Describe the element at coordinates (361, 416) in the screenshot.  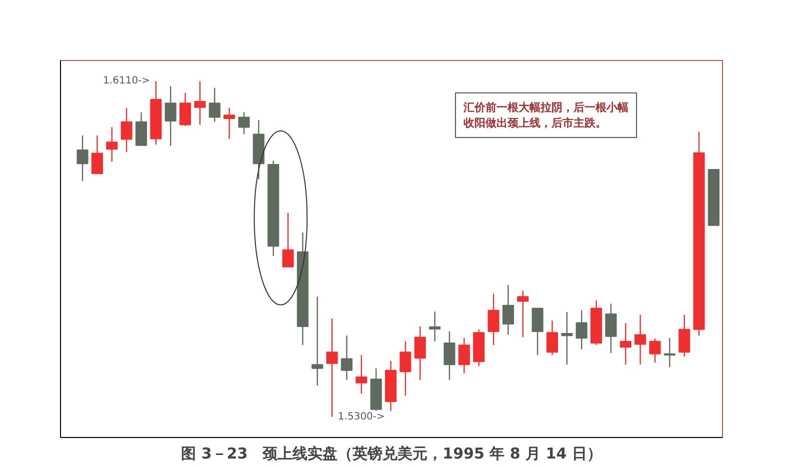
I see `annotation: 1.5300->` at that location.